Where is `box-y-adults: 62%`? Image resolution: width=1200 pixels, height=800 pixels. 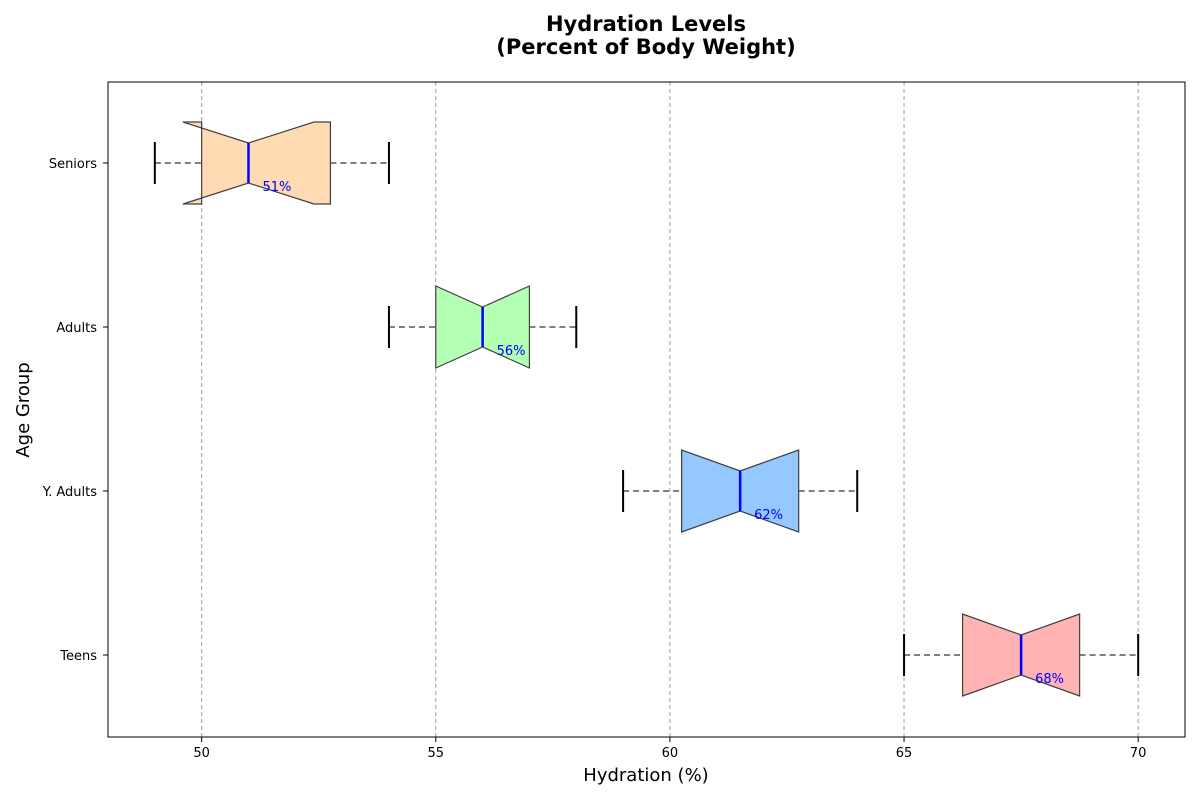
box-y-adults: 62% is located at coordinates (740, 491).